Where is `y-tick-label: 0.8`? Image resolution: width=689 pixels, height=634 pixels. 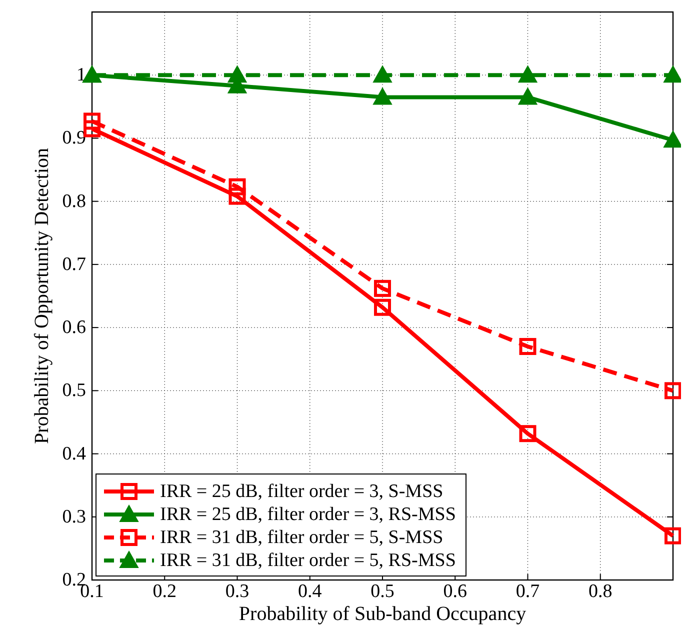
y-tick-label: 0.8 is located at coordinates (74, 201).